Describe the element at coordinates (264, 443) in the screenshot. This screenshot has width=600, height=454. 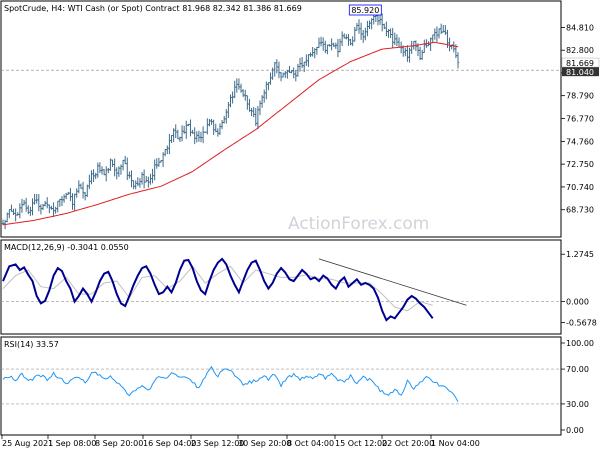
I see `x-tick-label: 30 Sep 20:00` at that location.